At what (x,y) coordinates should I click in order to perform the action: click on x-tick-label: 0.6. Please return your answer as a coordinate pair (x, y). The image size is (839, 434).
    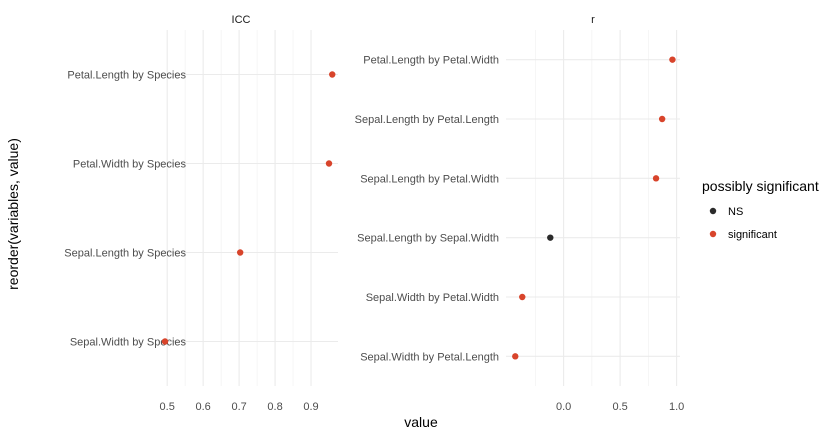
    Looking at the image, I should click on (203, 407).